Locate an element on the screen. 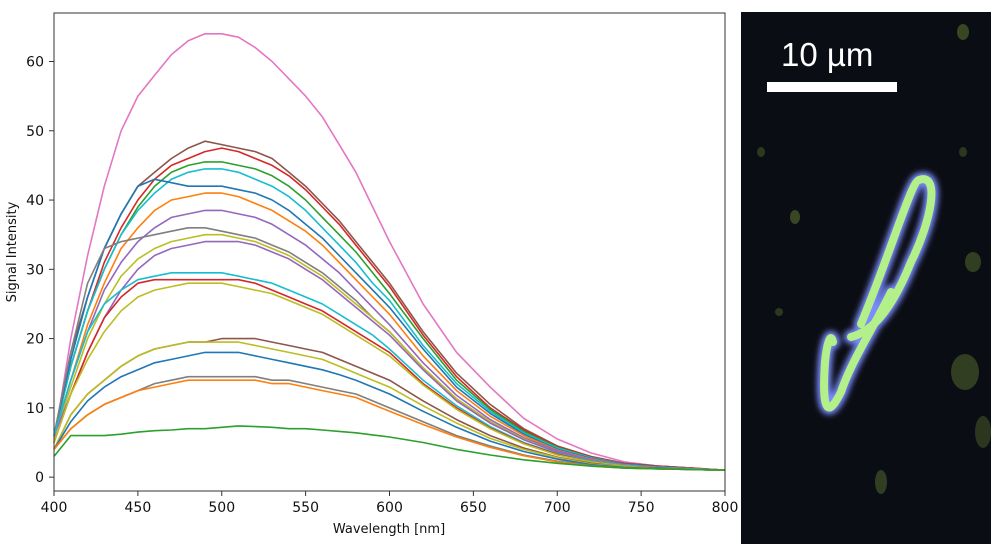  x-axis-label: Wavelength [nm] is located at coordinates (389, 529).